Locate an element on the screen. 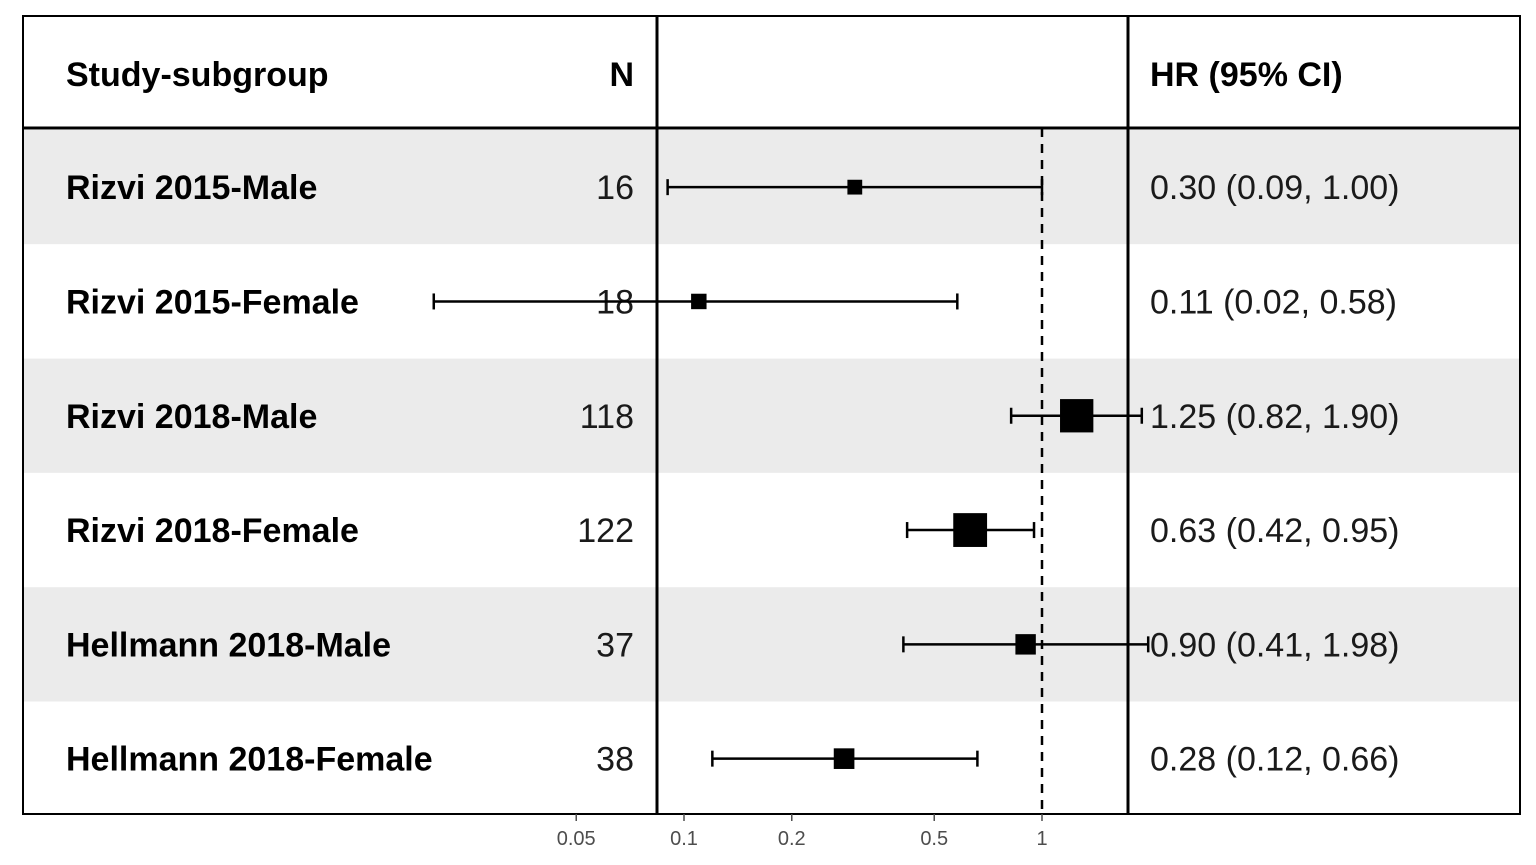 The height and width of the screenshot is (865, 1536). forest-row: Rizvi 2018-Female 122 0.63 (0.42, 0.95) is located at coordinates (733, 531).